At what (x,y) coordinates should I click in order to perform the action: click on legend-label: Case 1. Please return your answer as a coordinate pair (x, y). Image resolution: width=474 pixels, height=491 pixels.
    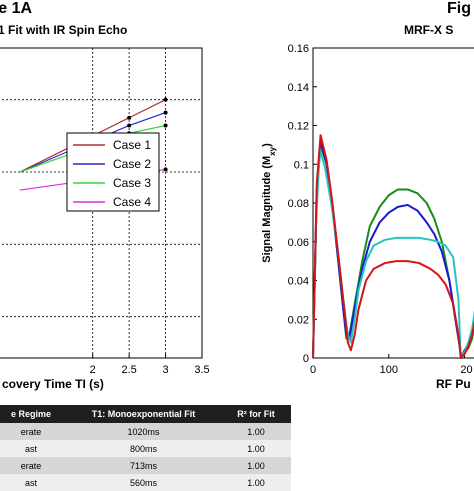
    Looking at the image, I should click on (132, 145).